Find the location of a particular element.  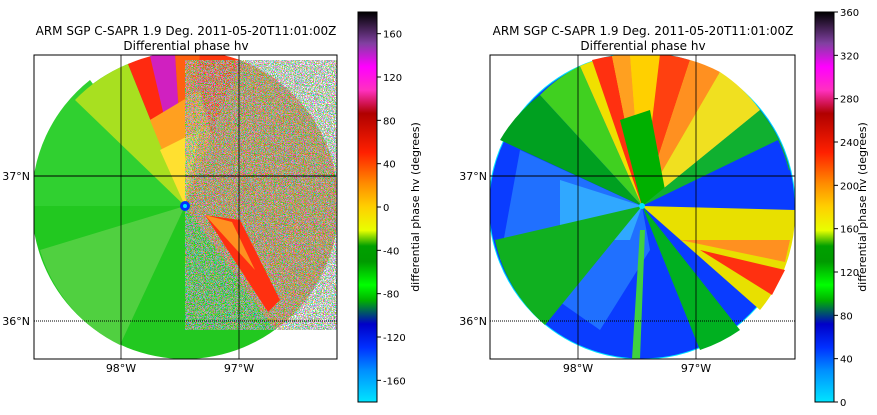

left-colorbar-tick-label: -160 is located at coordinates (394, 381).